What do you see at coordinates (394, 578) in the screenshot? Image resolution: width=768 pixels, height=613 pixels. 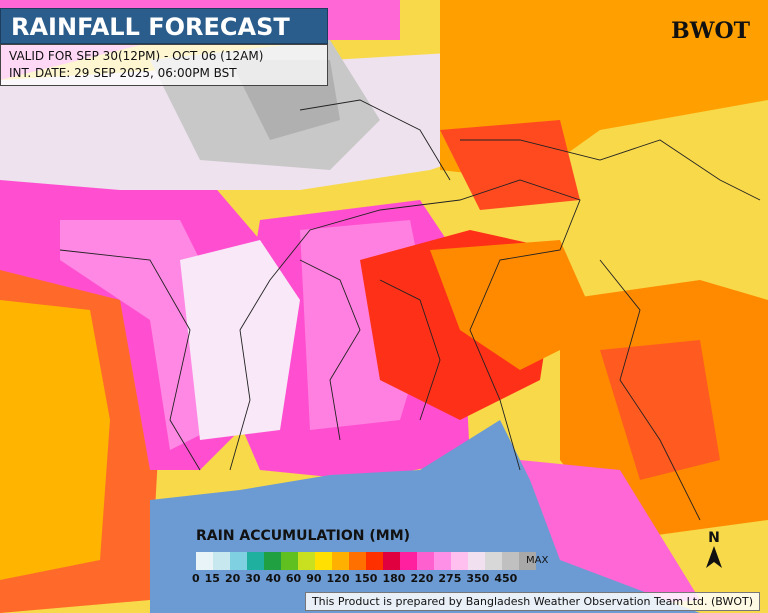 I see `legend-tick-label: 180` at bounding box center [394, 578].